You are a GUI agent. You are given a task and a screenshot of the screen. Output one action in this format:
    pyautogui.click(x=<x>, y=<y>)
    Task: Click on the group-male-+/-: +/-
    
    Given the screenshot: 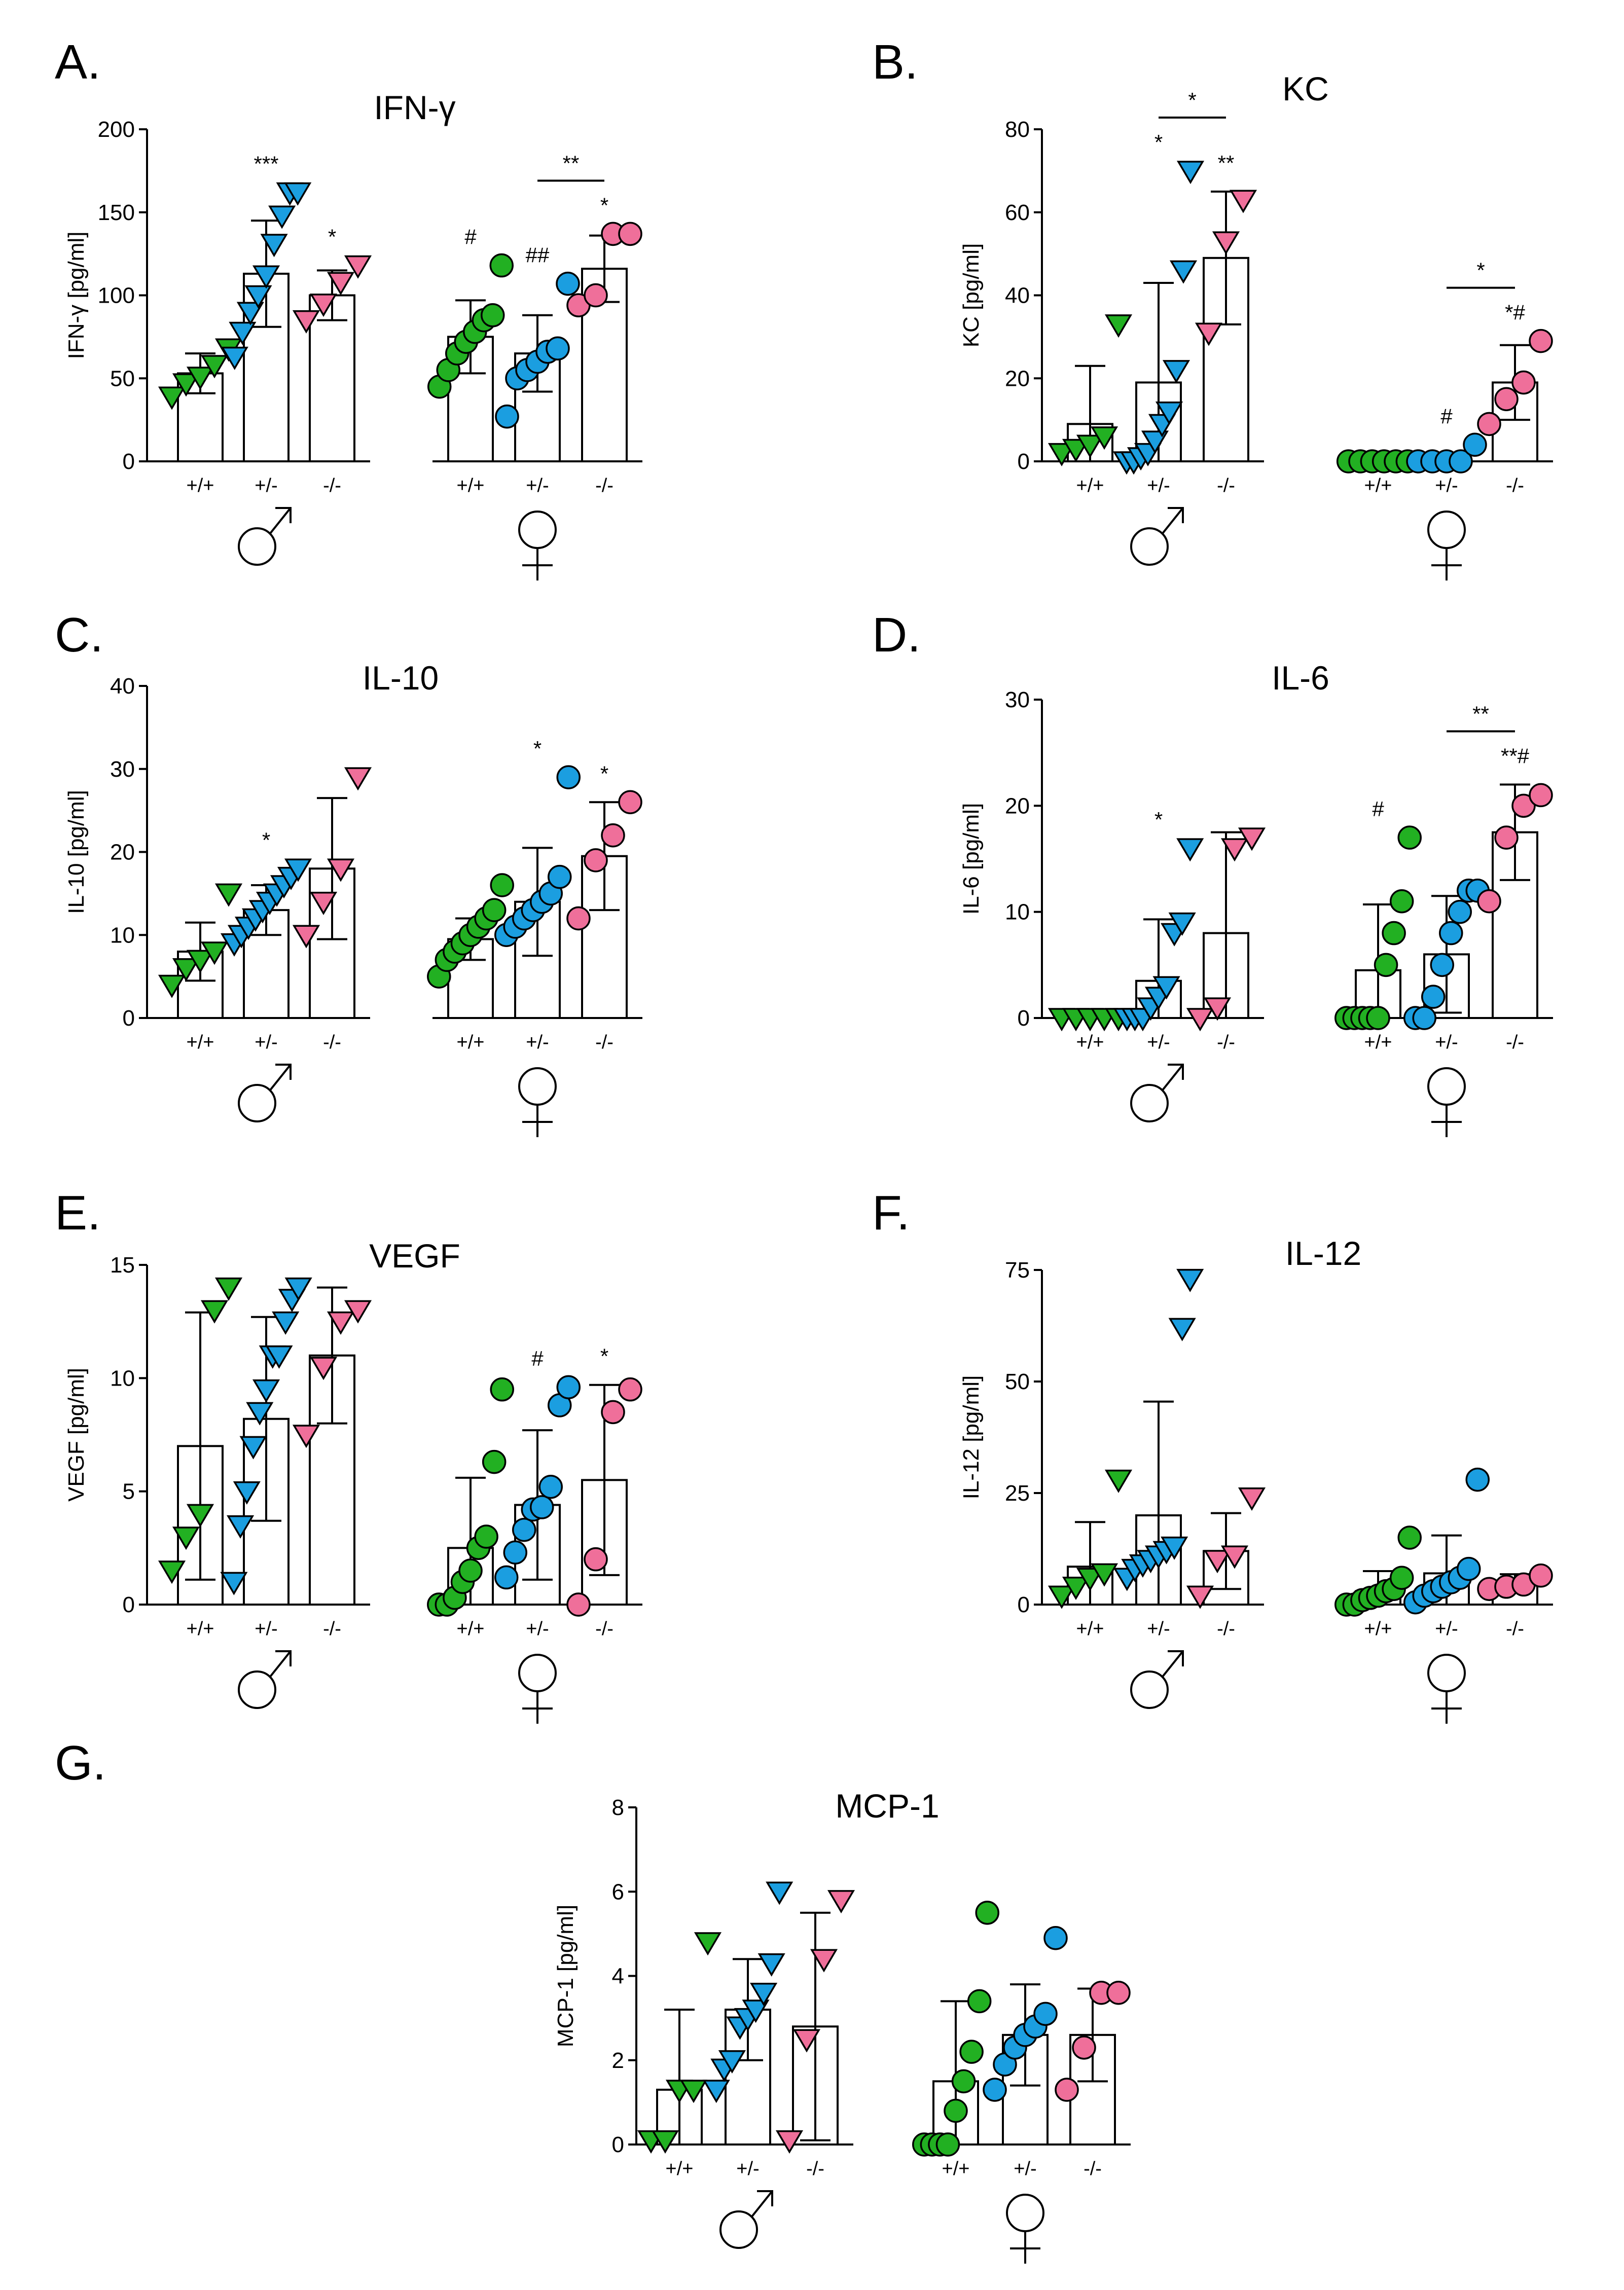 What is the action you would take?
    pyautogui.click(x=1158, y=1454)
    